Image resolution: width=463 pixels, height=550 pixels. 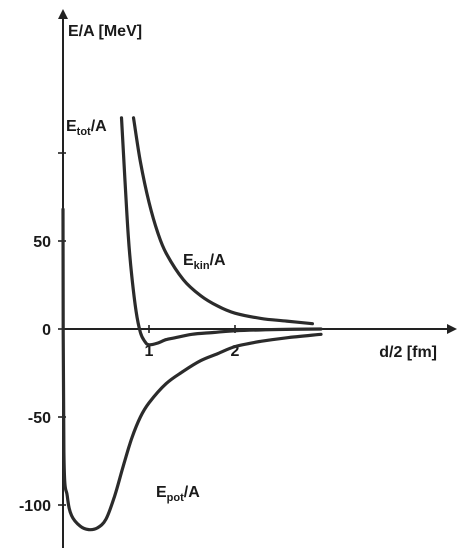 What do you see at coordinates (105, 31) in the screenshot?
I see `y-axis-title: E/A [MeV]` at bounding box center [105, 31].